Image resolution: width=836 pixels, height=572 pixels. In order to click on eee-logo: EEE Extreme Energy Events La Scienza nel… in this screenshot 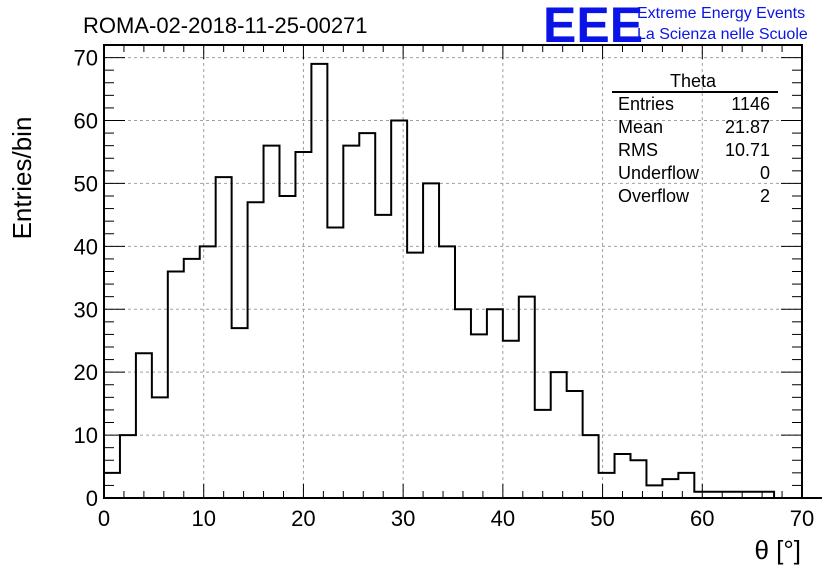, I will do `click(675, 26)`.